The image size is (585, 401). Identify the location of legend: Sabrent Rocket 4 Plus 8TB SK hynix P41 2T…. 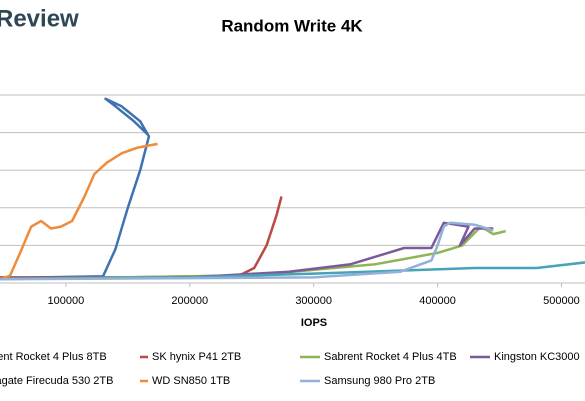
(290, 369).